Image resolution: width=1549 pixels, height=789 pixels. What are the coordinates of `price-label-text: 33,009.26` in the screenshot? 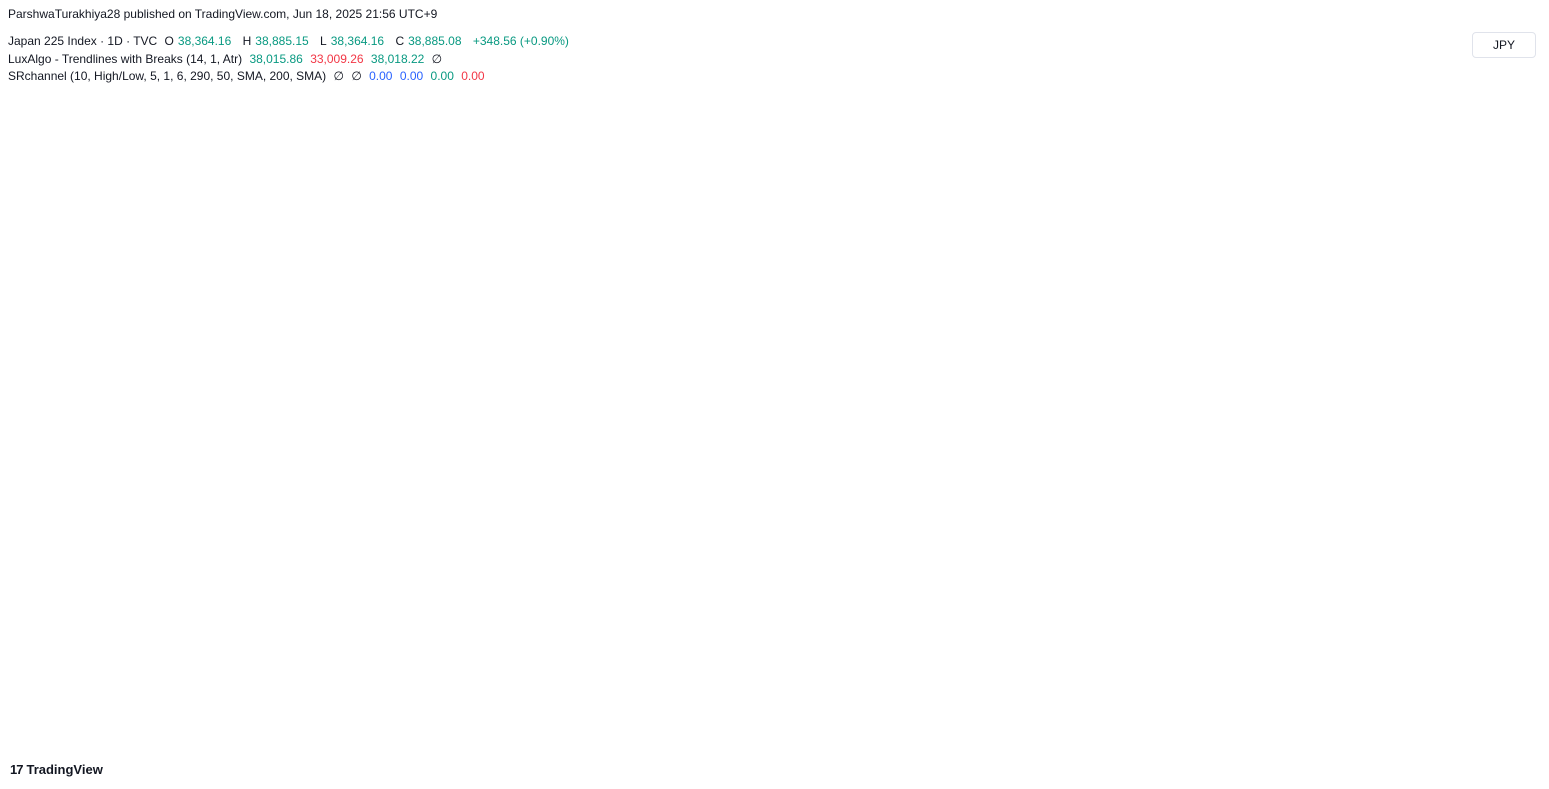 It's located at (1502, 557).